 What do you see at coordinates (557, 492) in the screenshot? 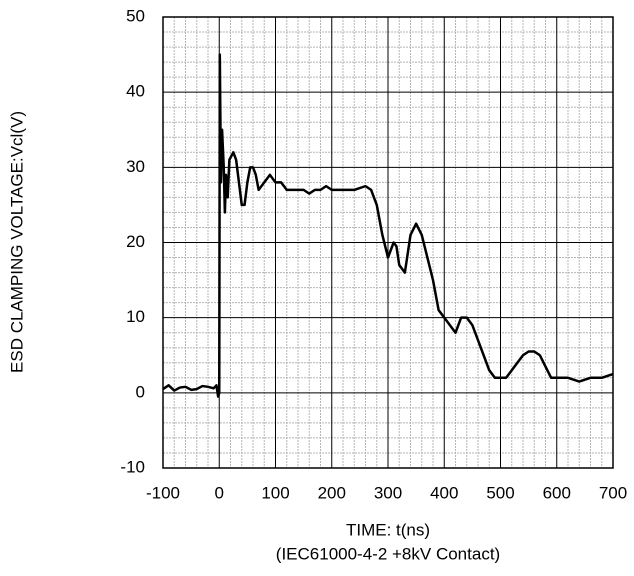
I see `x-tick-label: 600` at bounding box center [557, 492].